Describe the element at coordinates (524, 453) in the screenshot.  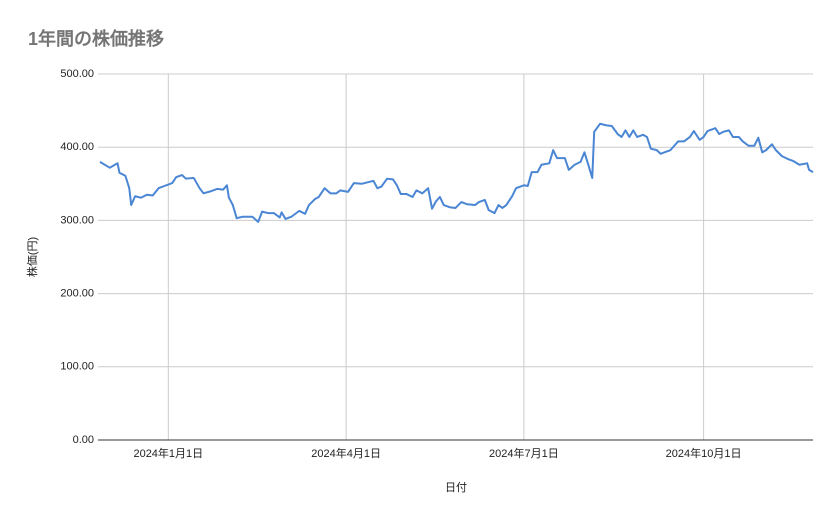
I see `x-tick-label: 2024年7月1日` at that location.